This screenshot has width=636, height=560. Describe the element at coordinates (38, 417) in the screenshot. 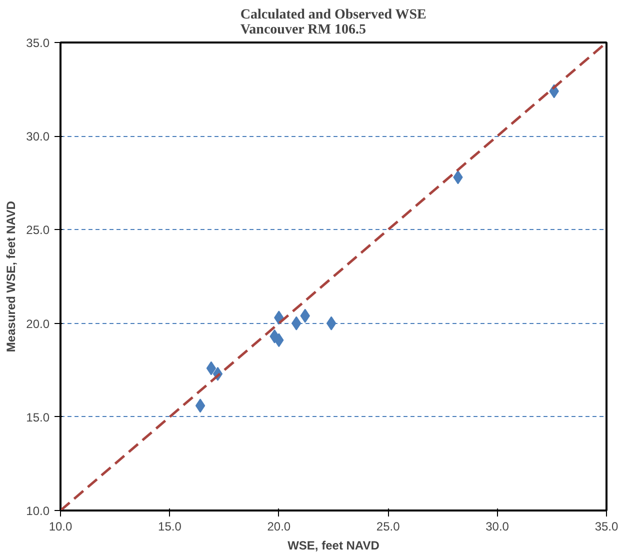

I see `y-tick-label: 15.0` at that location.